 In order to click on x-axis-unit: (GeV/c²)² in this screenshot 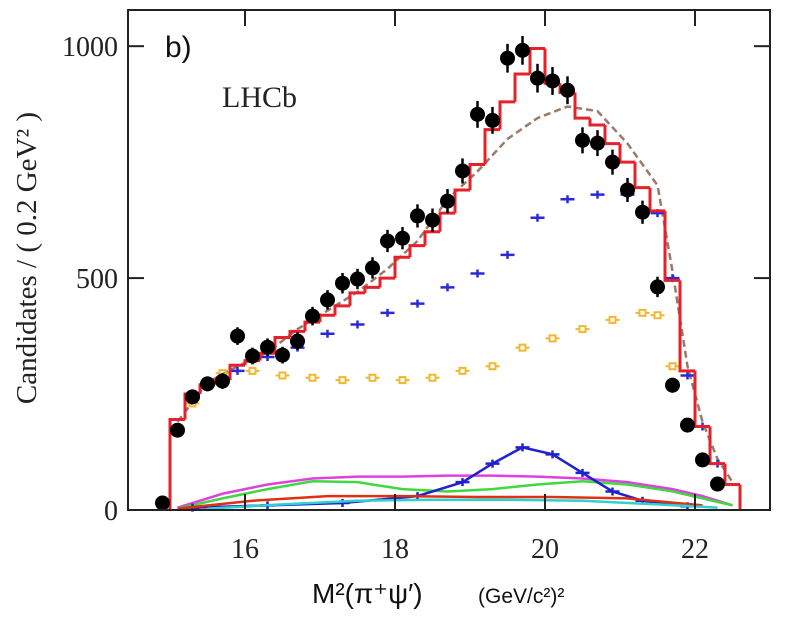, I will do `click(521, 596)`.